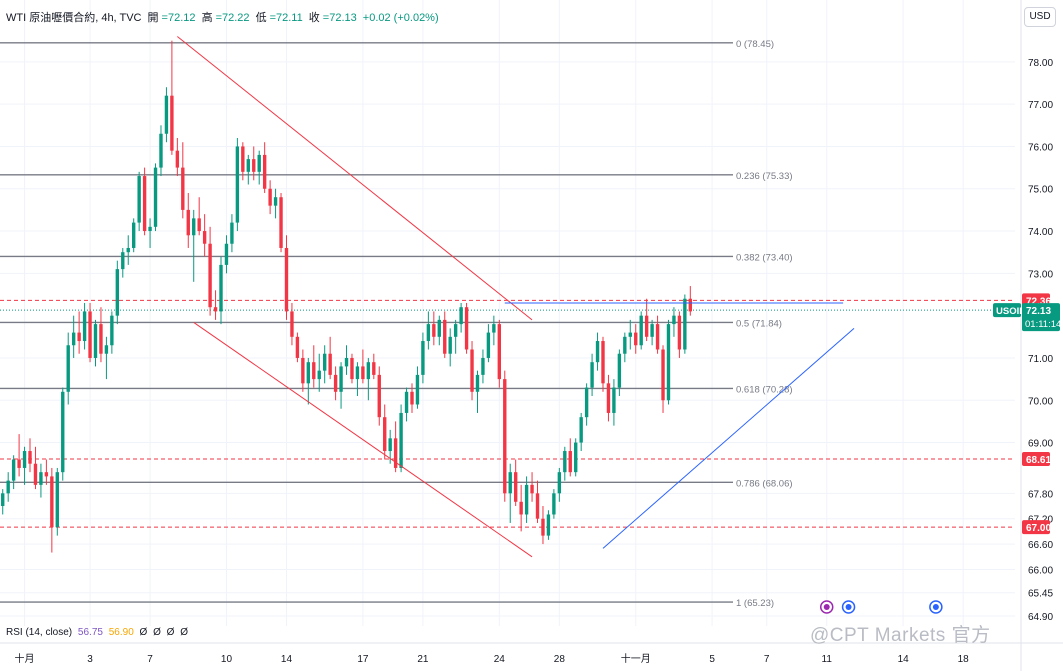 This screenshot has width=1063, height=671. What do you see at coordinates (74, 18) in the screenshot?
I see `symbol-title: WTI 原油嚦價合約, 4h, TVC` at bounding box center [74, 18].